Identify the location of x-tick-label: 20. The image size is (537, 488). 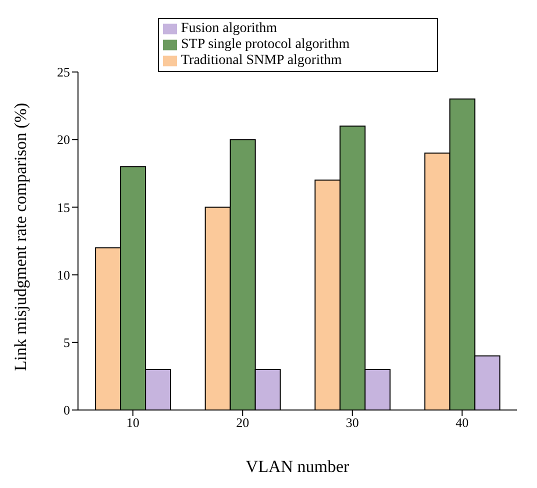
(243, 422).